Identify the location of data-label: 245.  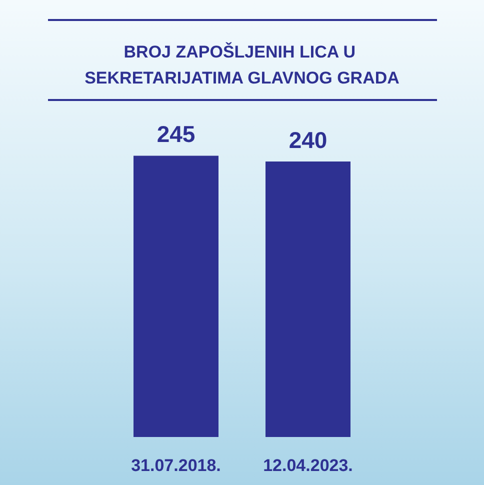
(176, 134).